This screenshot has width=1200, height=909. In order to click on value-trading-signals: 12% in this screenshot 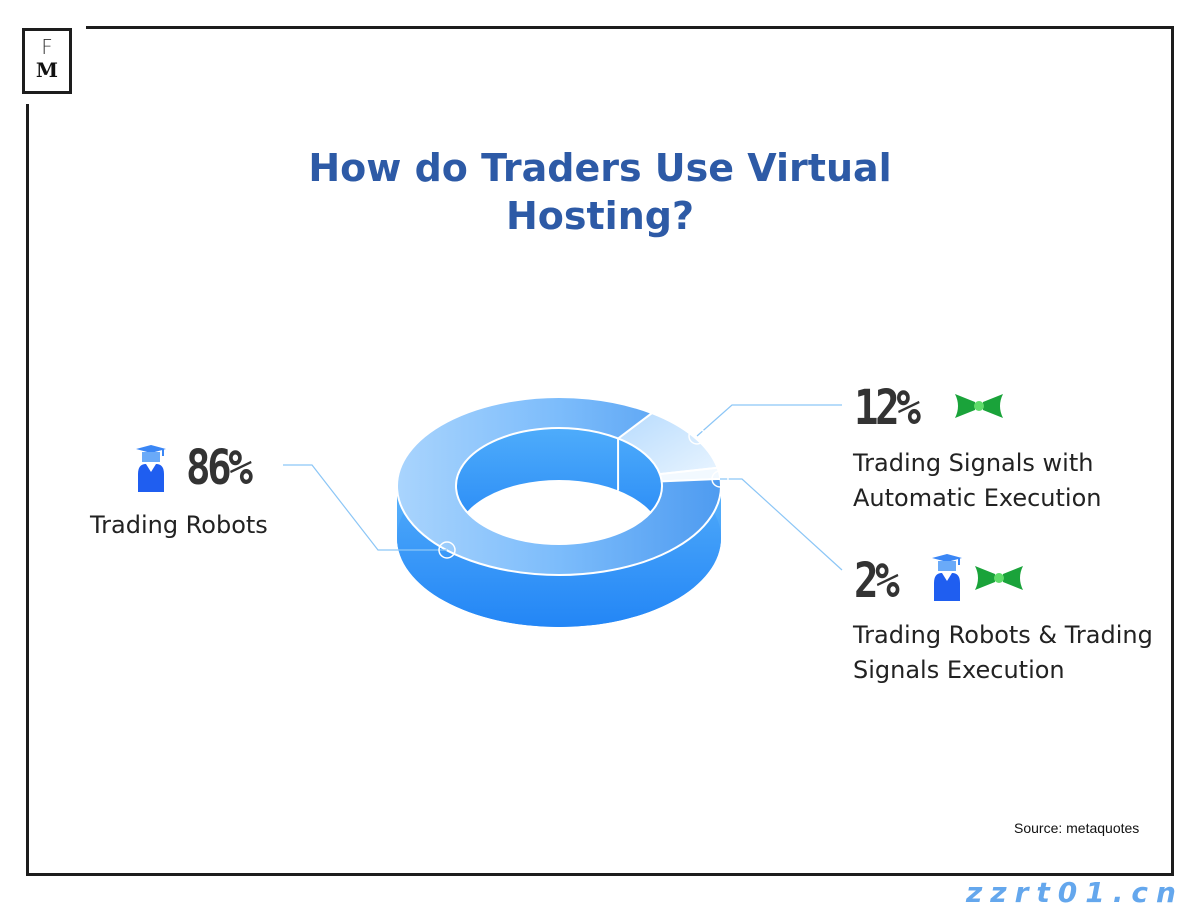, I will do `click(887, 408)`.